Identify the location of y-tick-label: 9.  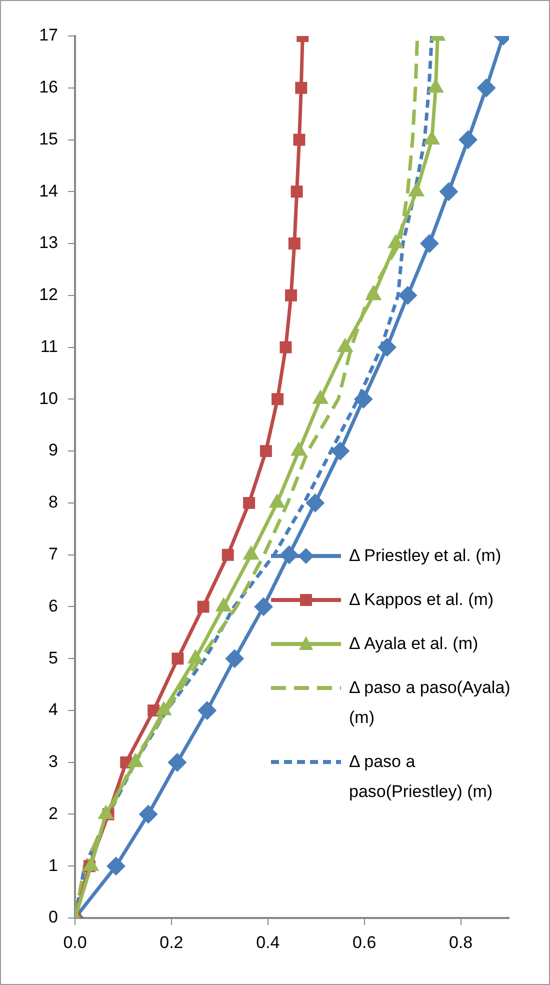
(53, 450).